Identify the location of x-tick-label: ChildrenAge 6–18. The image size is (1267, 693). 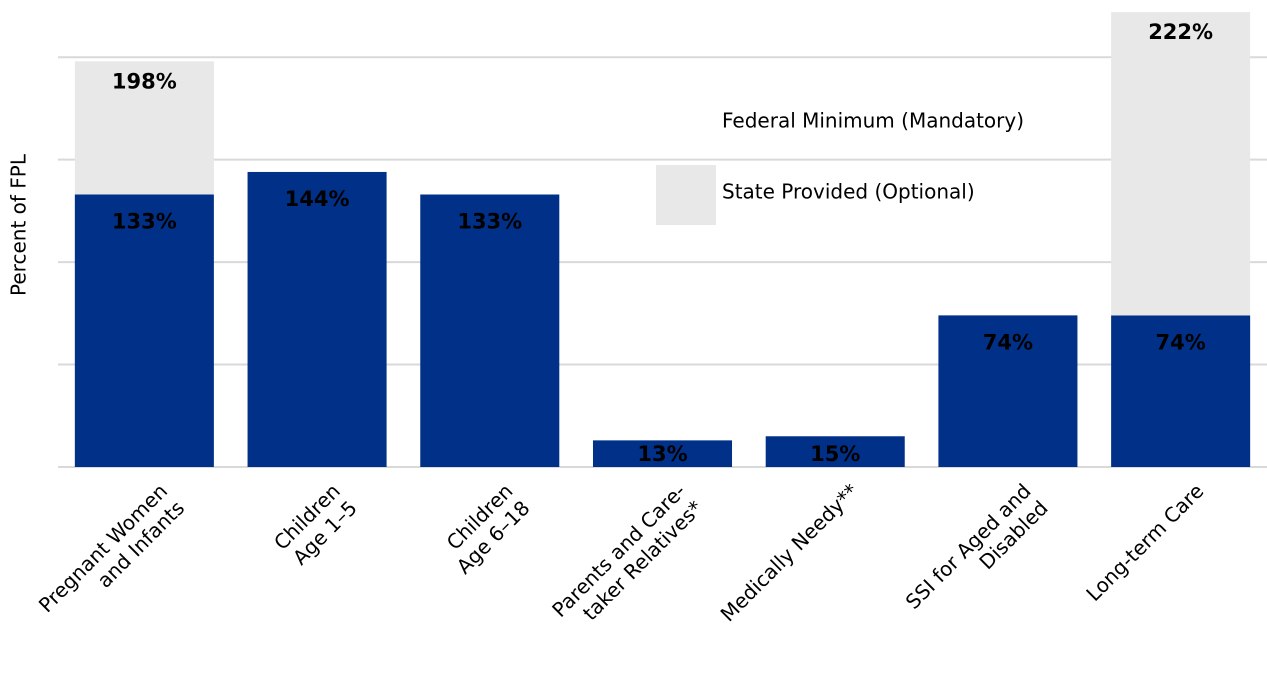
(484, 528).